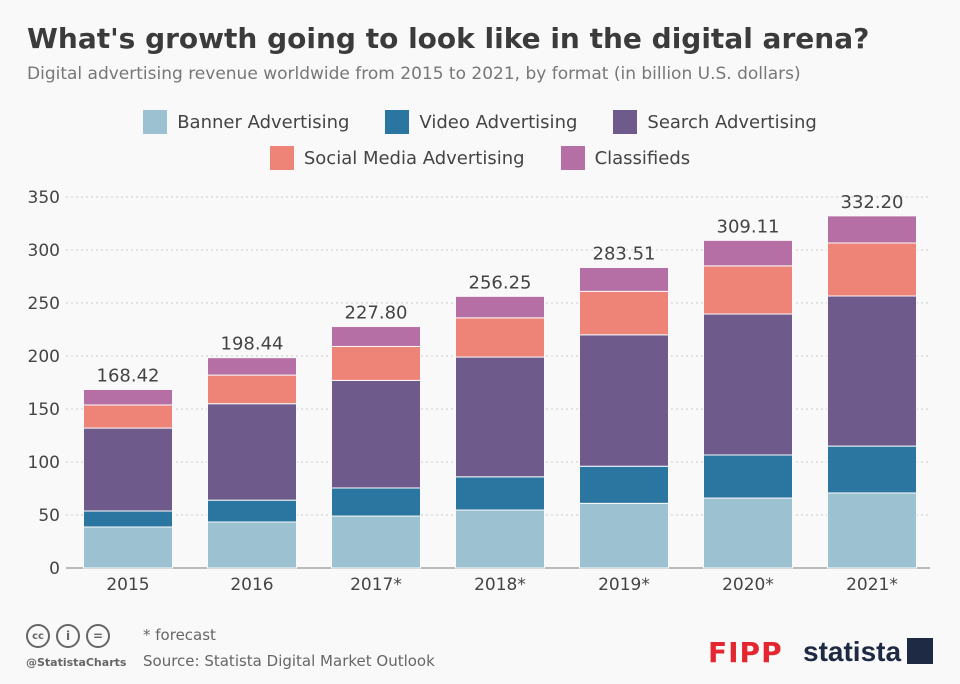  I want to click on cc-license-icons: cc i =, so click(68, 636).